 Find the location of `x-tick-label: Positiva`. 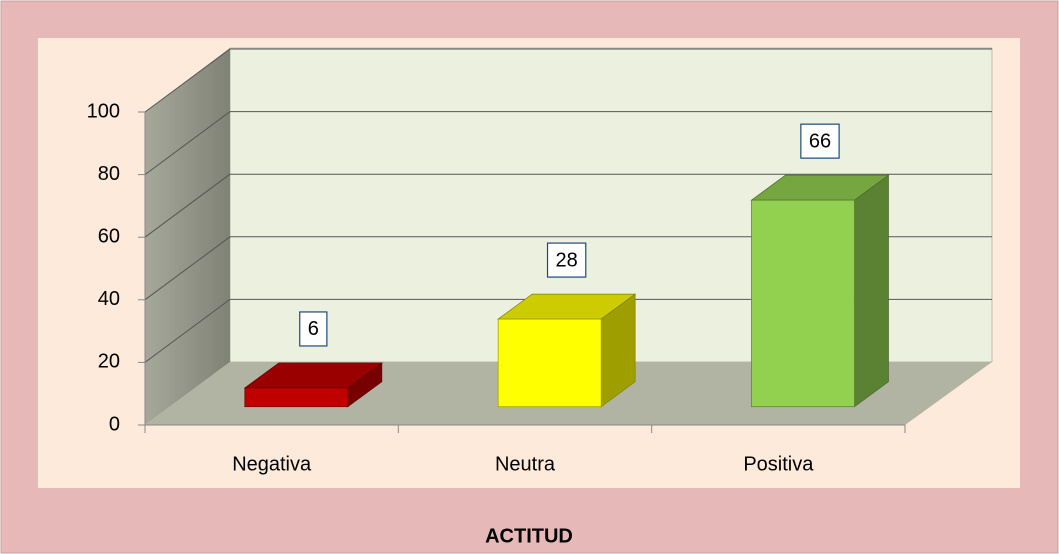

x-tick-label: Positiva is located at coordinates (778, 464).